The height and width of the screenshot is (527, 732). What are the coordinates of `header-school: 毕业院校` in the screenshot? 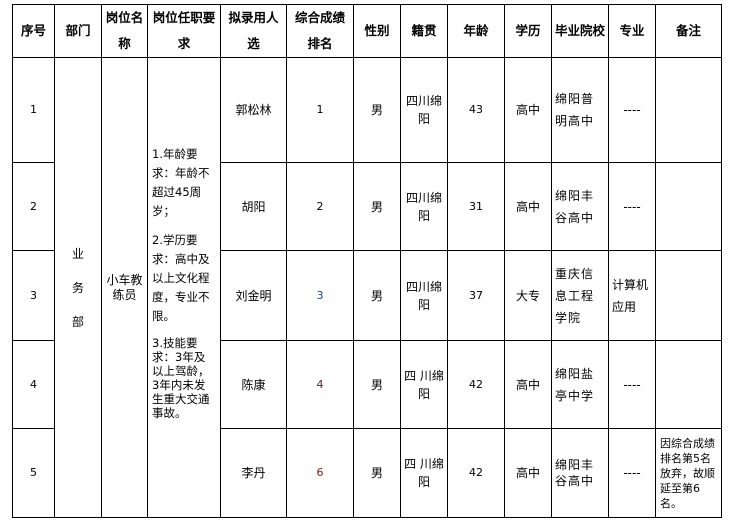 It's located at (580, 31).